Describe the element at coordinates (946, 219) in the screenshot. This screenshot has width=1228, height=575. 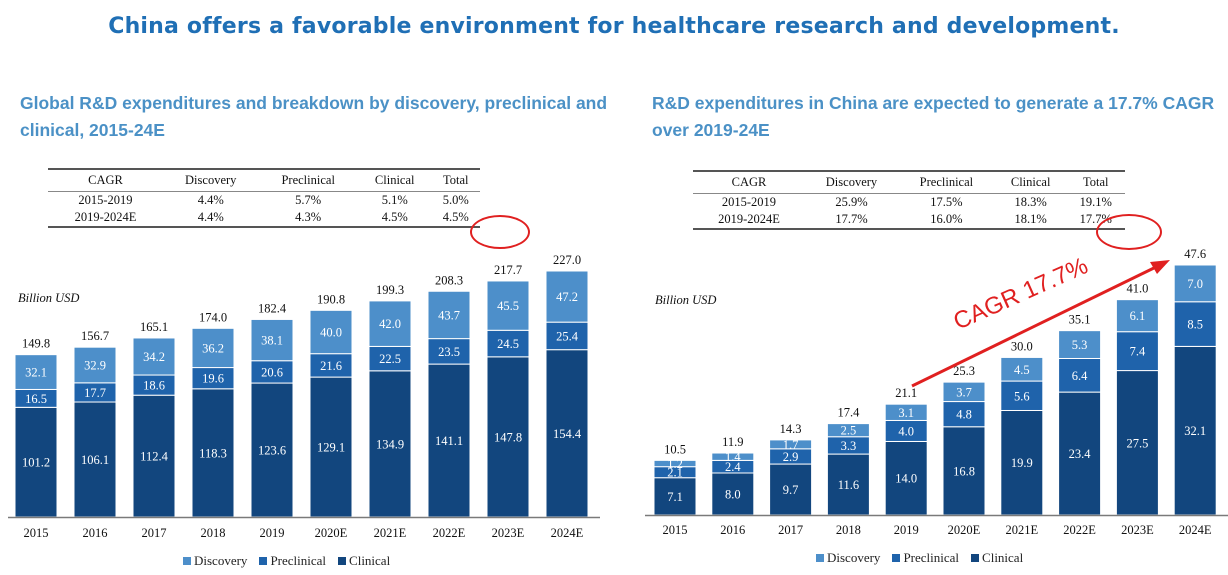
I see `table-cell: 16.0%` at that location.